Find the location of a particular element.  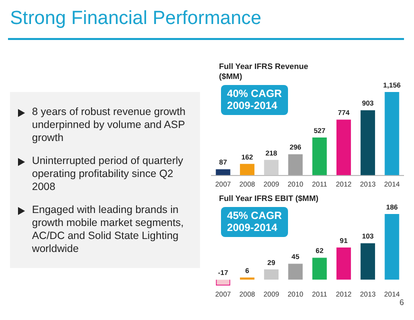

text: 8 years of robust revenue growth underpinned by volume and ASP growth is located at coordinates (109, 125).